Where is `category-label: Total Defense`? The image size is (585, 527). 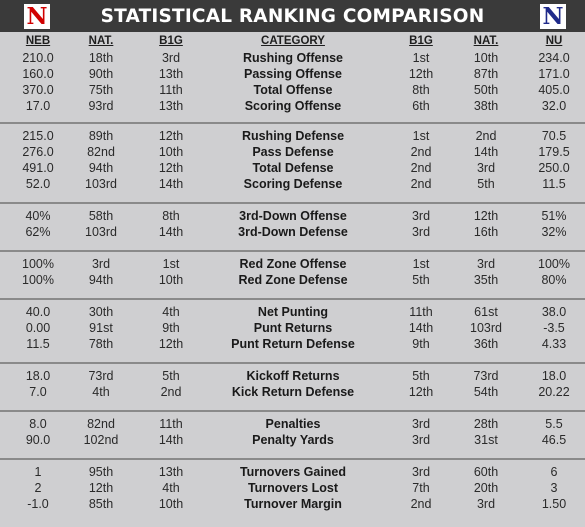 category-label: Total Defense is located at coordinates (293, 168).